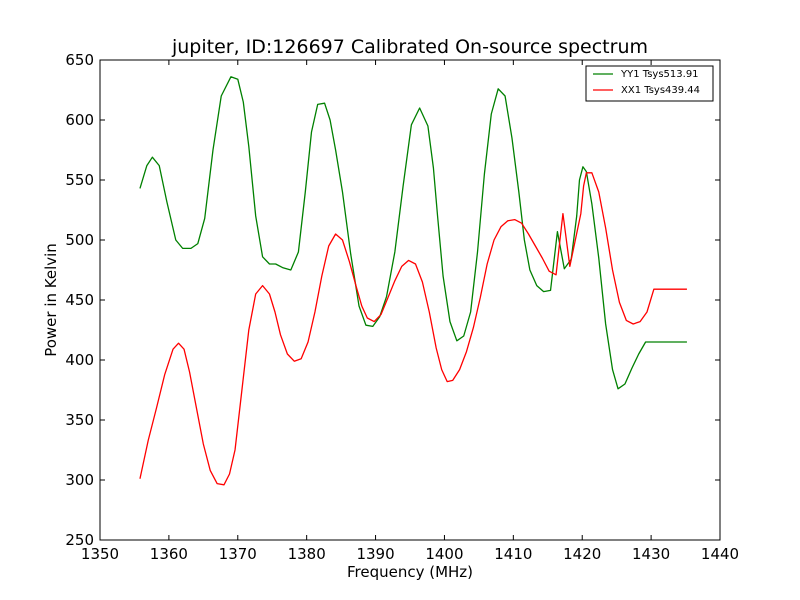  Describe the element at coordinates (79, 300) in the screenshot. I see `y-tick-label: 450` at that location.